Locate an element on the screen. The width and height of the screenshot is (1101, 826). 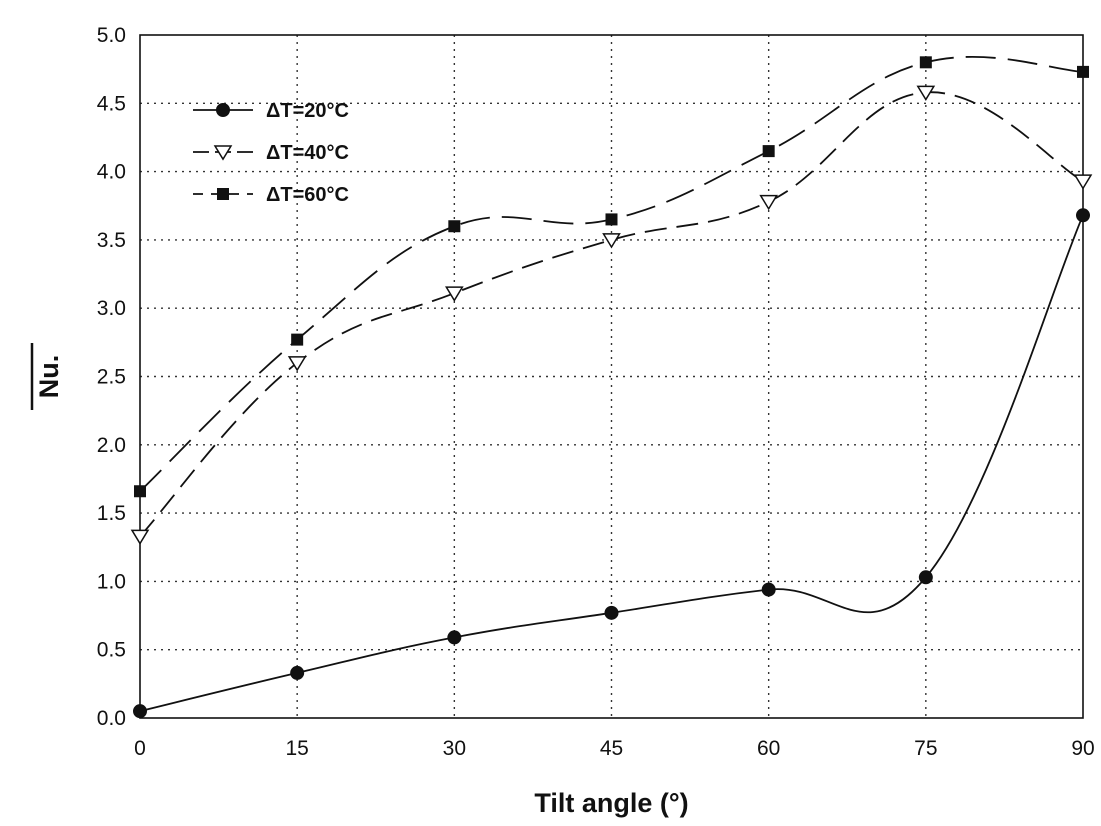
x-axis-label: Tilt angle (°) is located at coordinates (611, 803).